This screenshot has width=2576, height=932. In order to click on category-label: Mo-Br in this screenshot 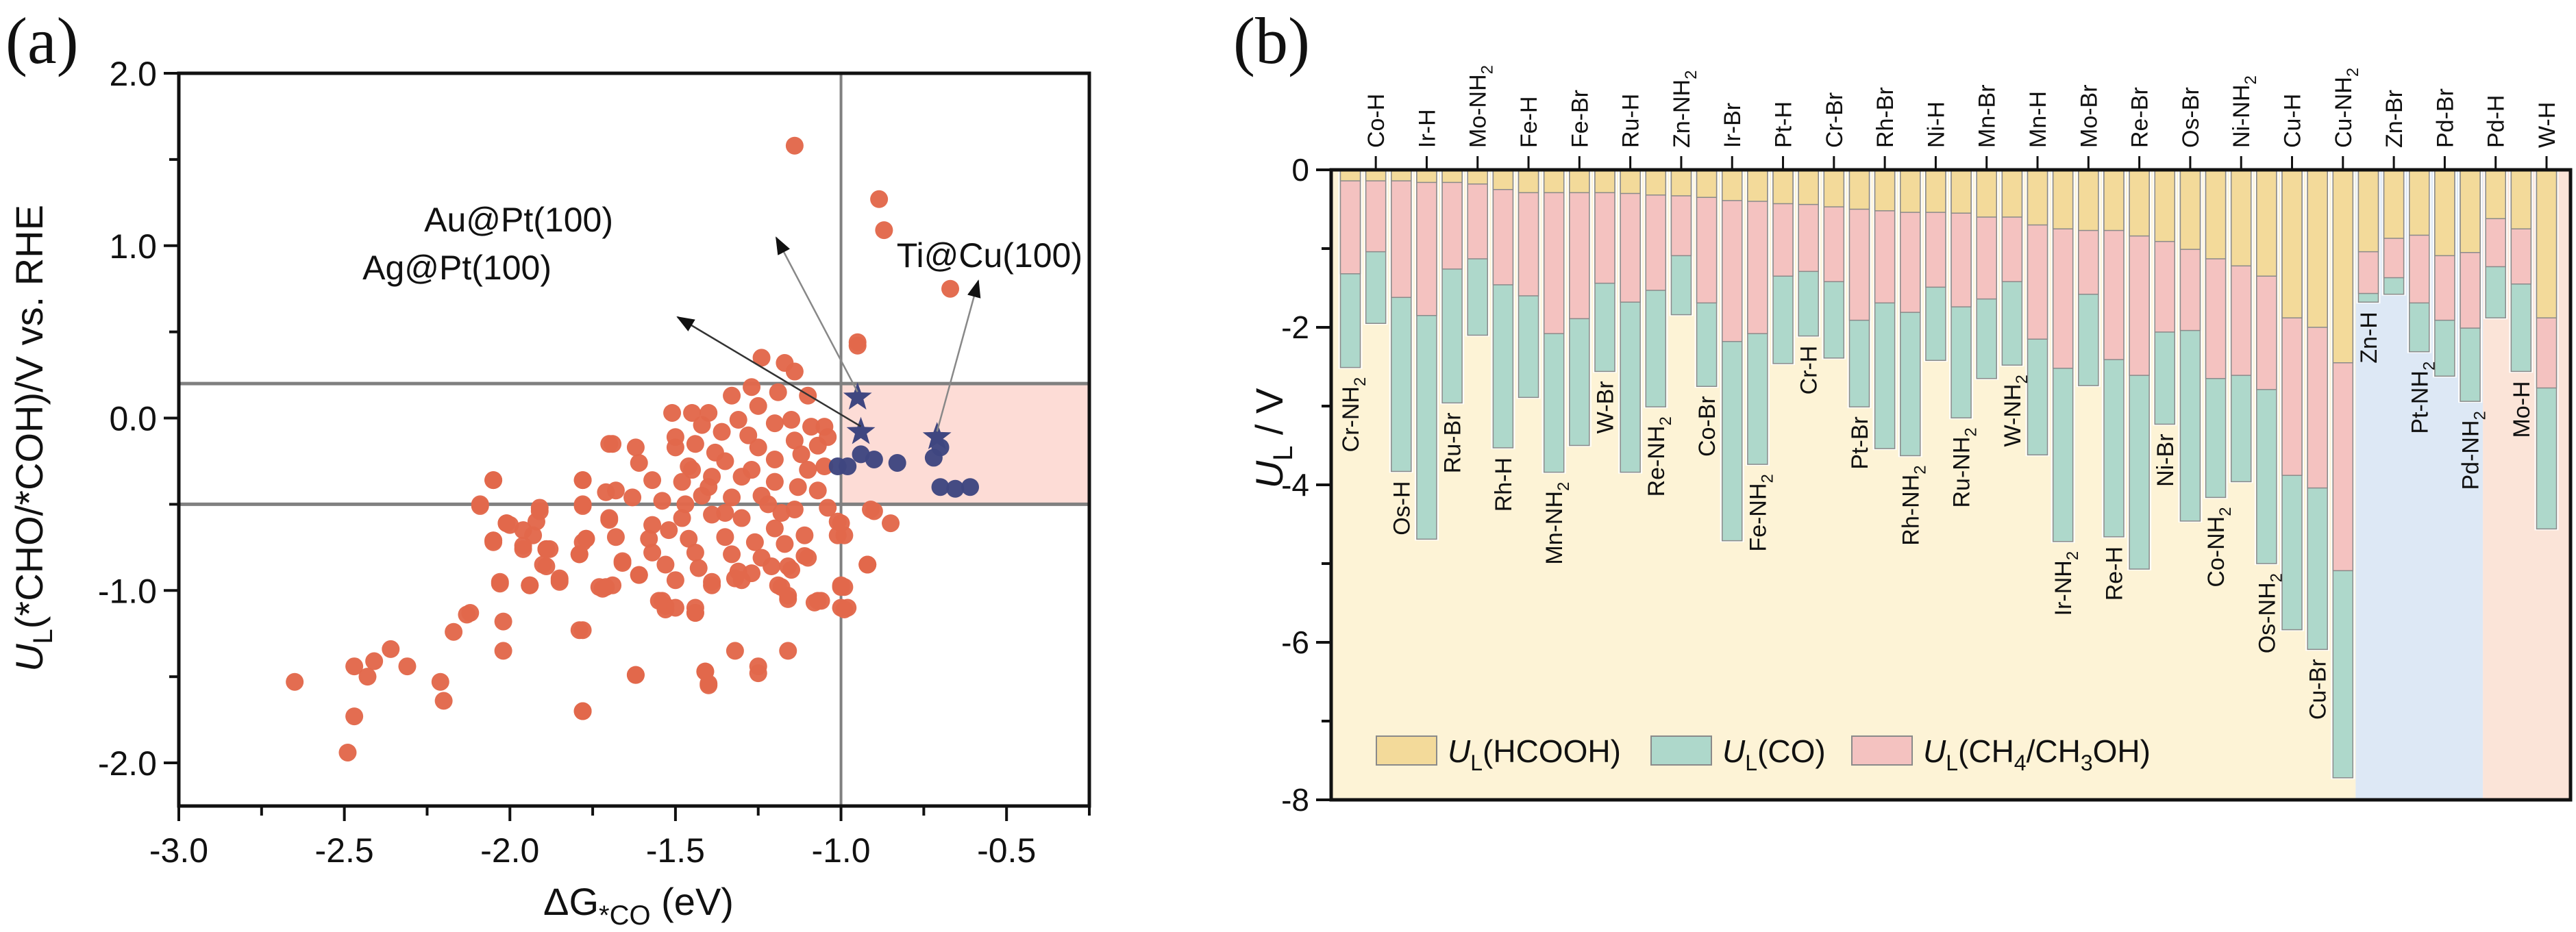, I will do `click(2089, 116)`.